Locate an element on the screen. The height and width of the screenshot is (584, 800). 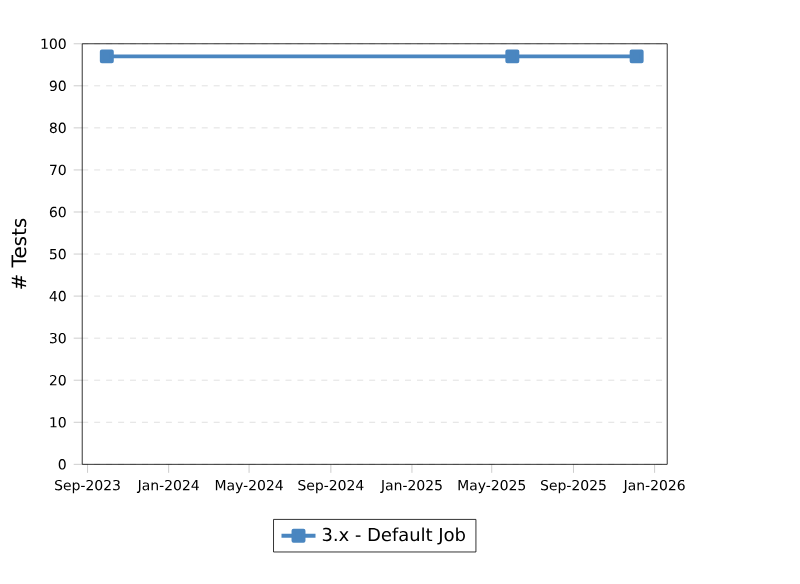
y-axis-title: # Tests is located at coordinates (19, 254).